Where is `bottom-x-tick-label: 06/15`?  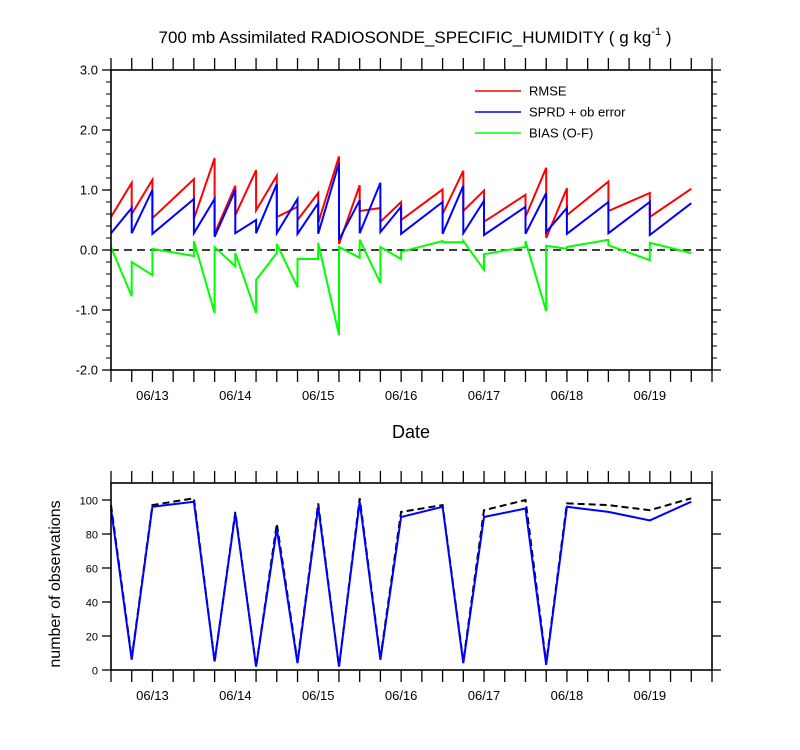
bottom-x-tick-label: 06/15 is located at coordinates (318, 695).